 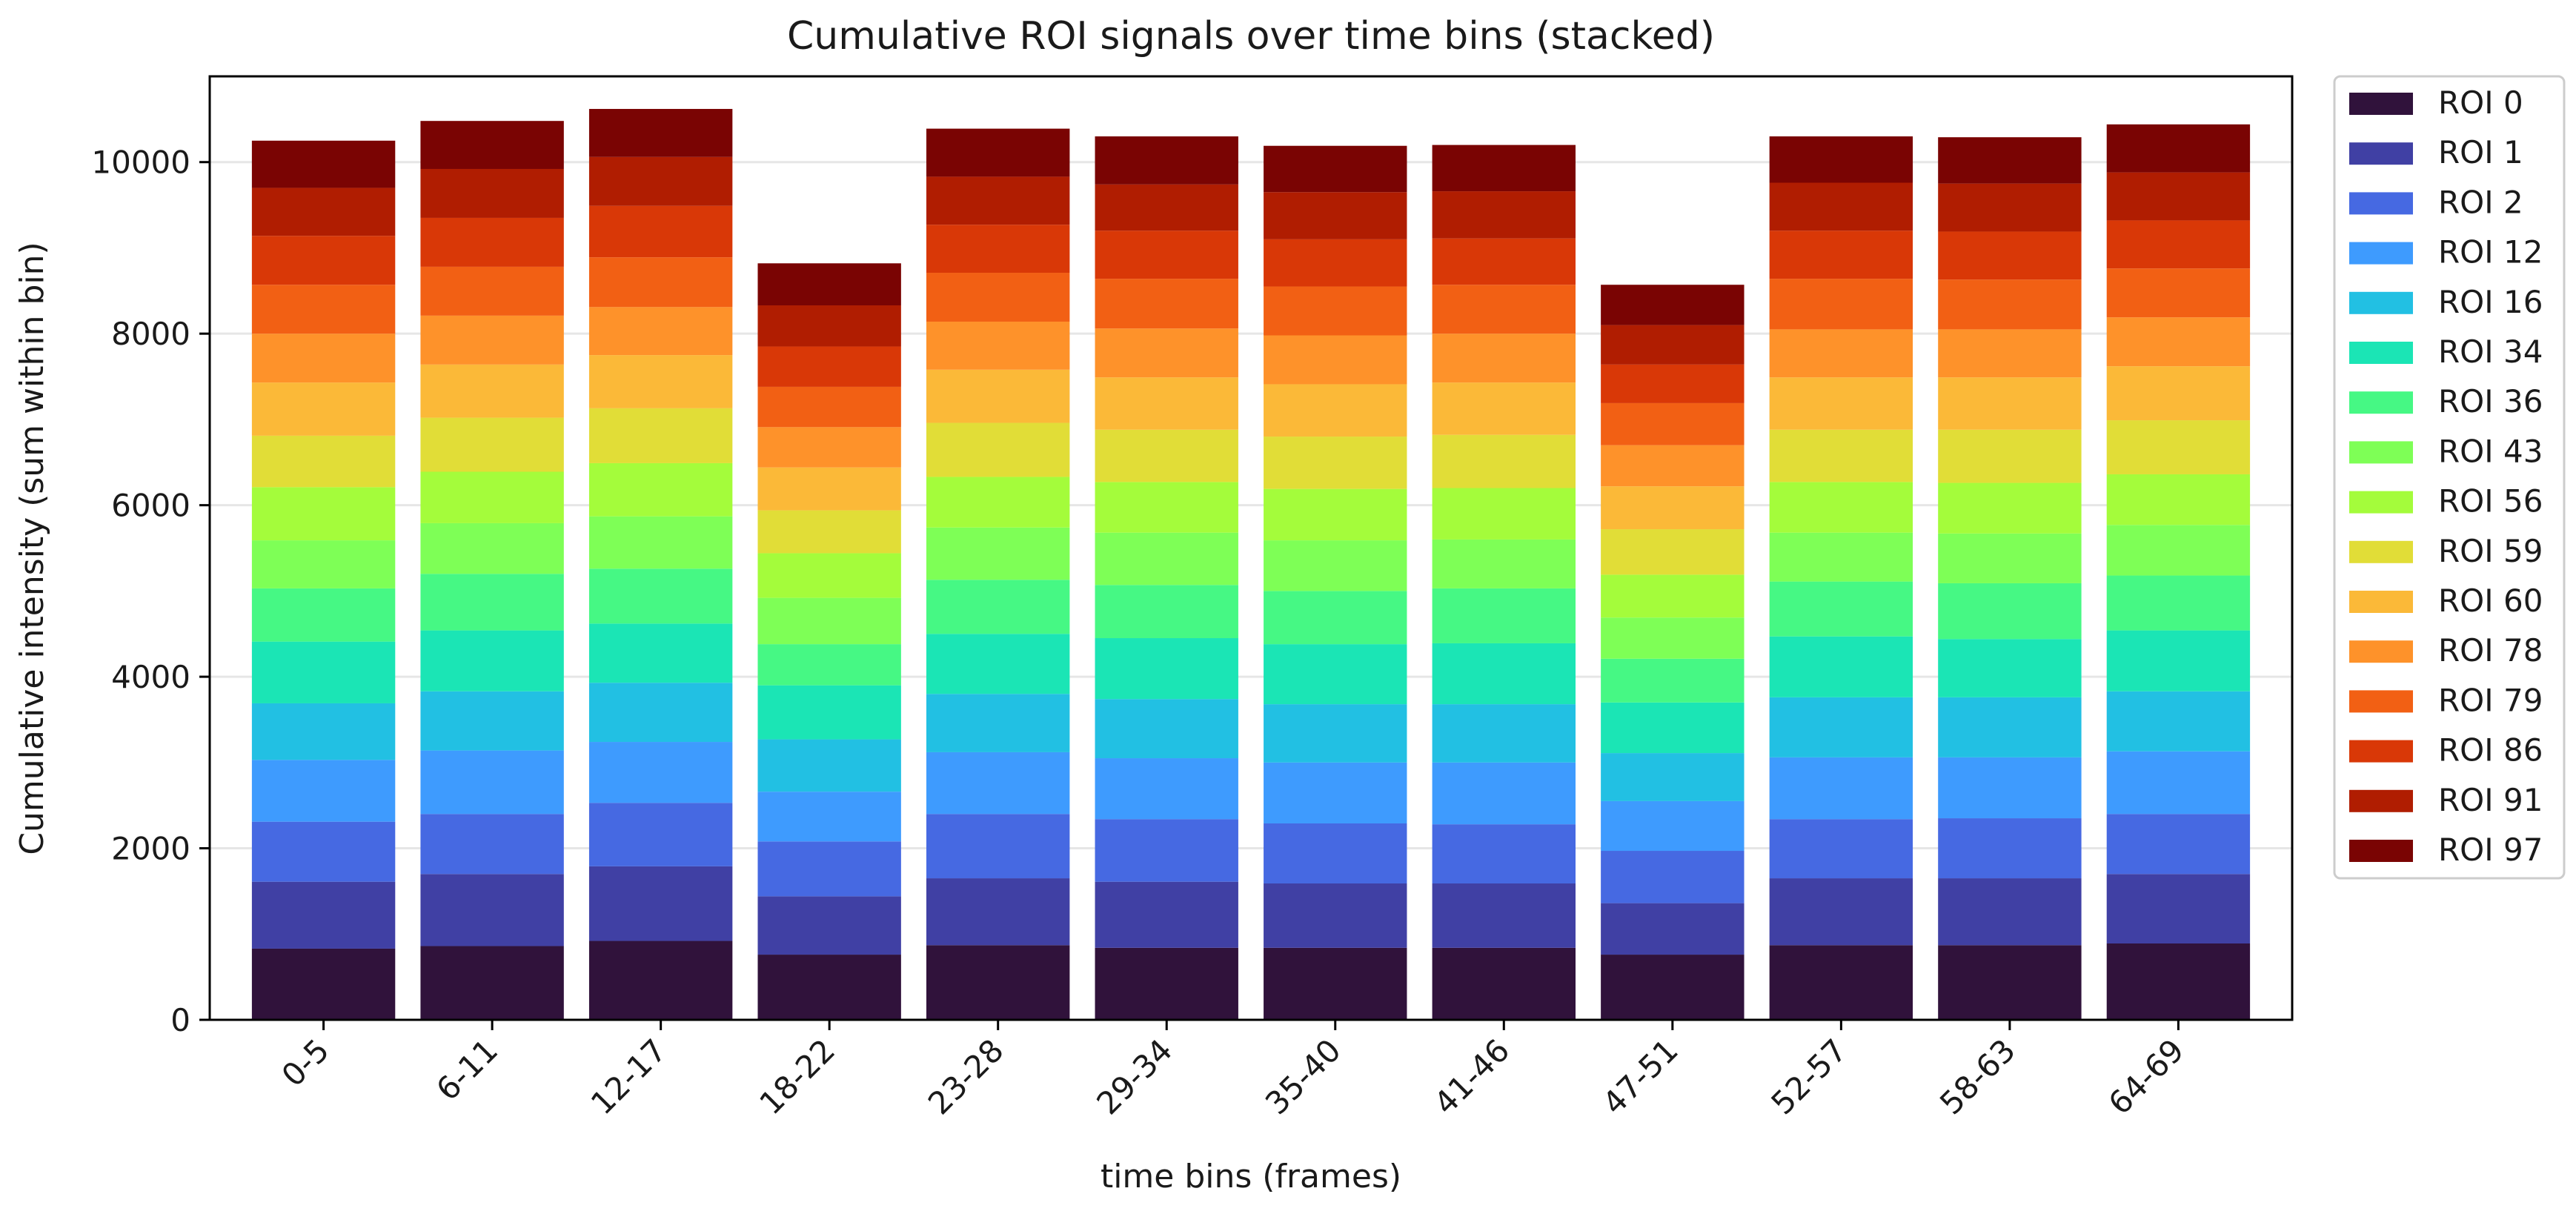 What do you see at coordinates (2480, 102) in the screenshot?
I see `legend-label: ROI 0` at bounding box center [2480, 102].